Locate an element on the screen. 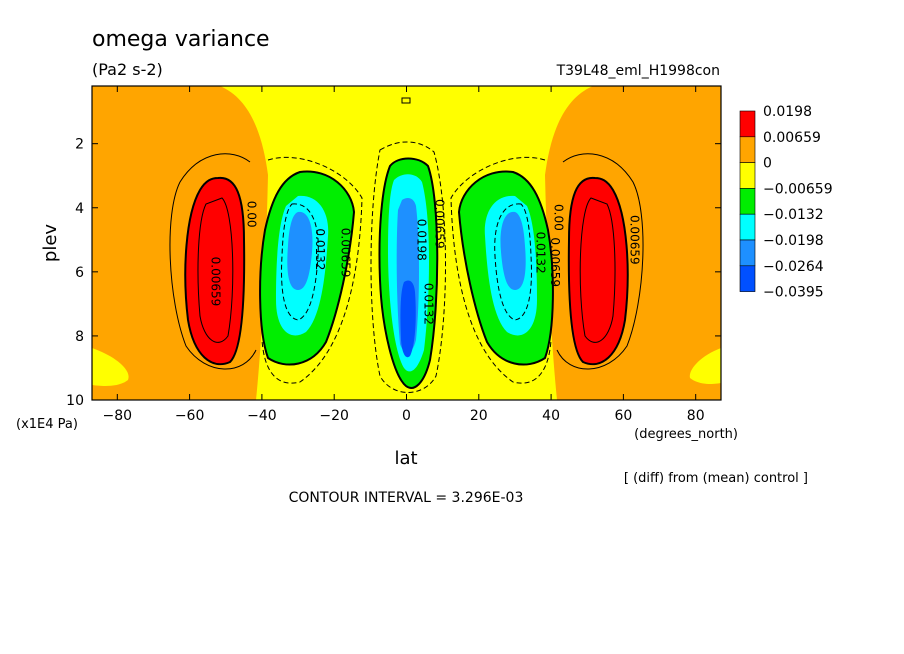 Image resolution: width=904 pixels, height=654 pixels. y-tick-label: 4 is located at coordinates (79, 209).